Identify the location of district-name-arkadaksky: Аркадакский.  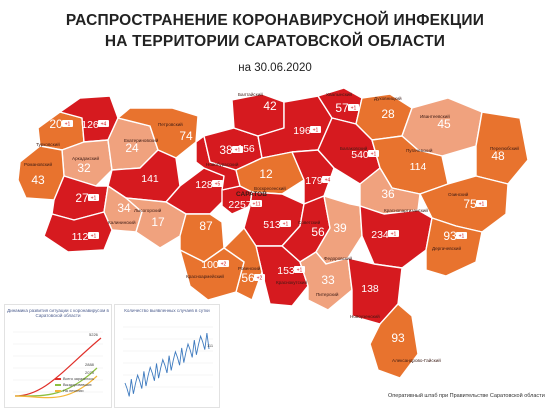
(85, 158).